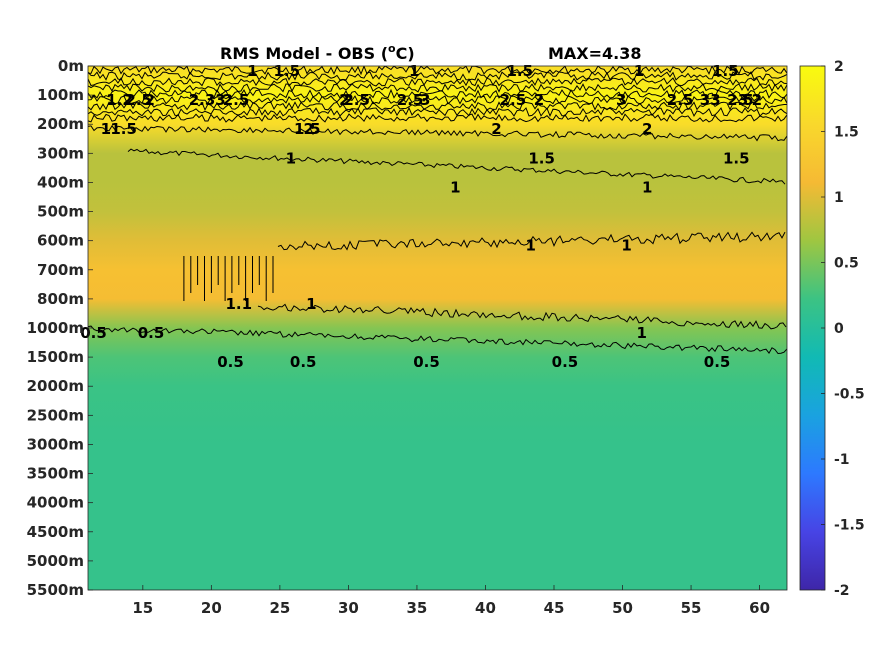 The image size is (875, 656). What do you see at coordinates (417, 608) in the screenshot?
I see `x-tick-label: 35` at bounding box center [417, 608].